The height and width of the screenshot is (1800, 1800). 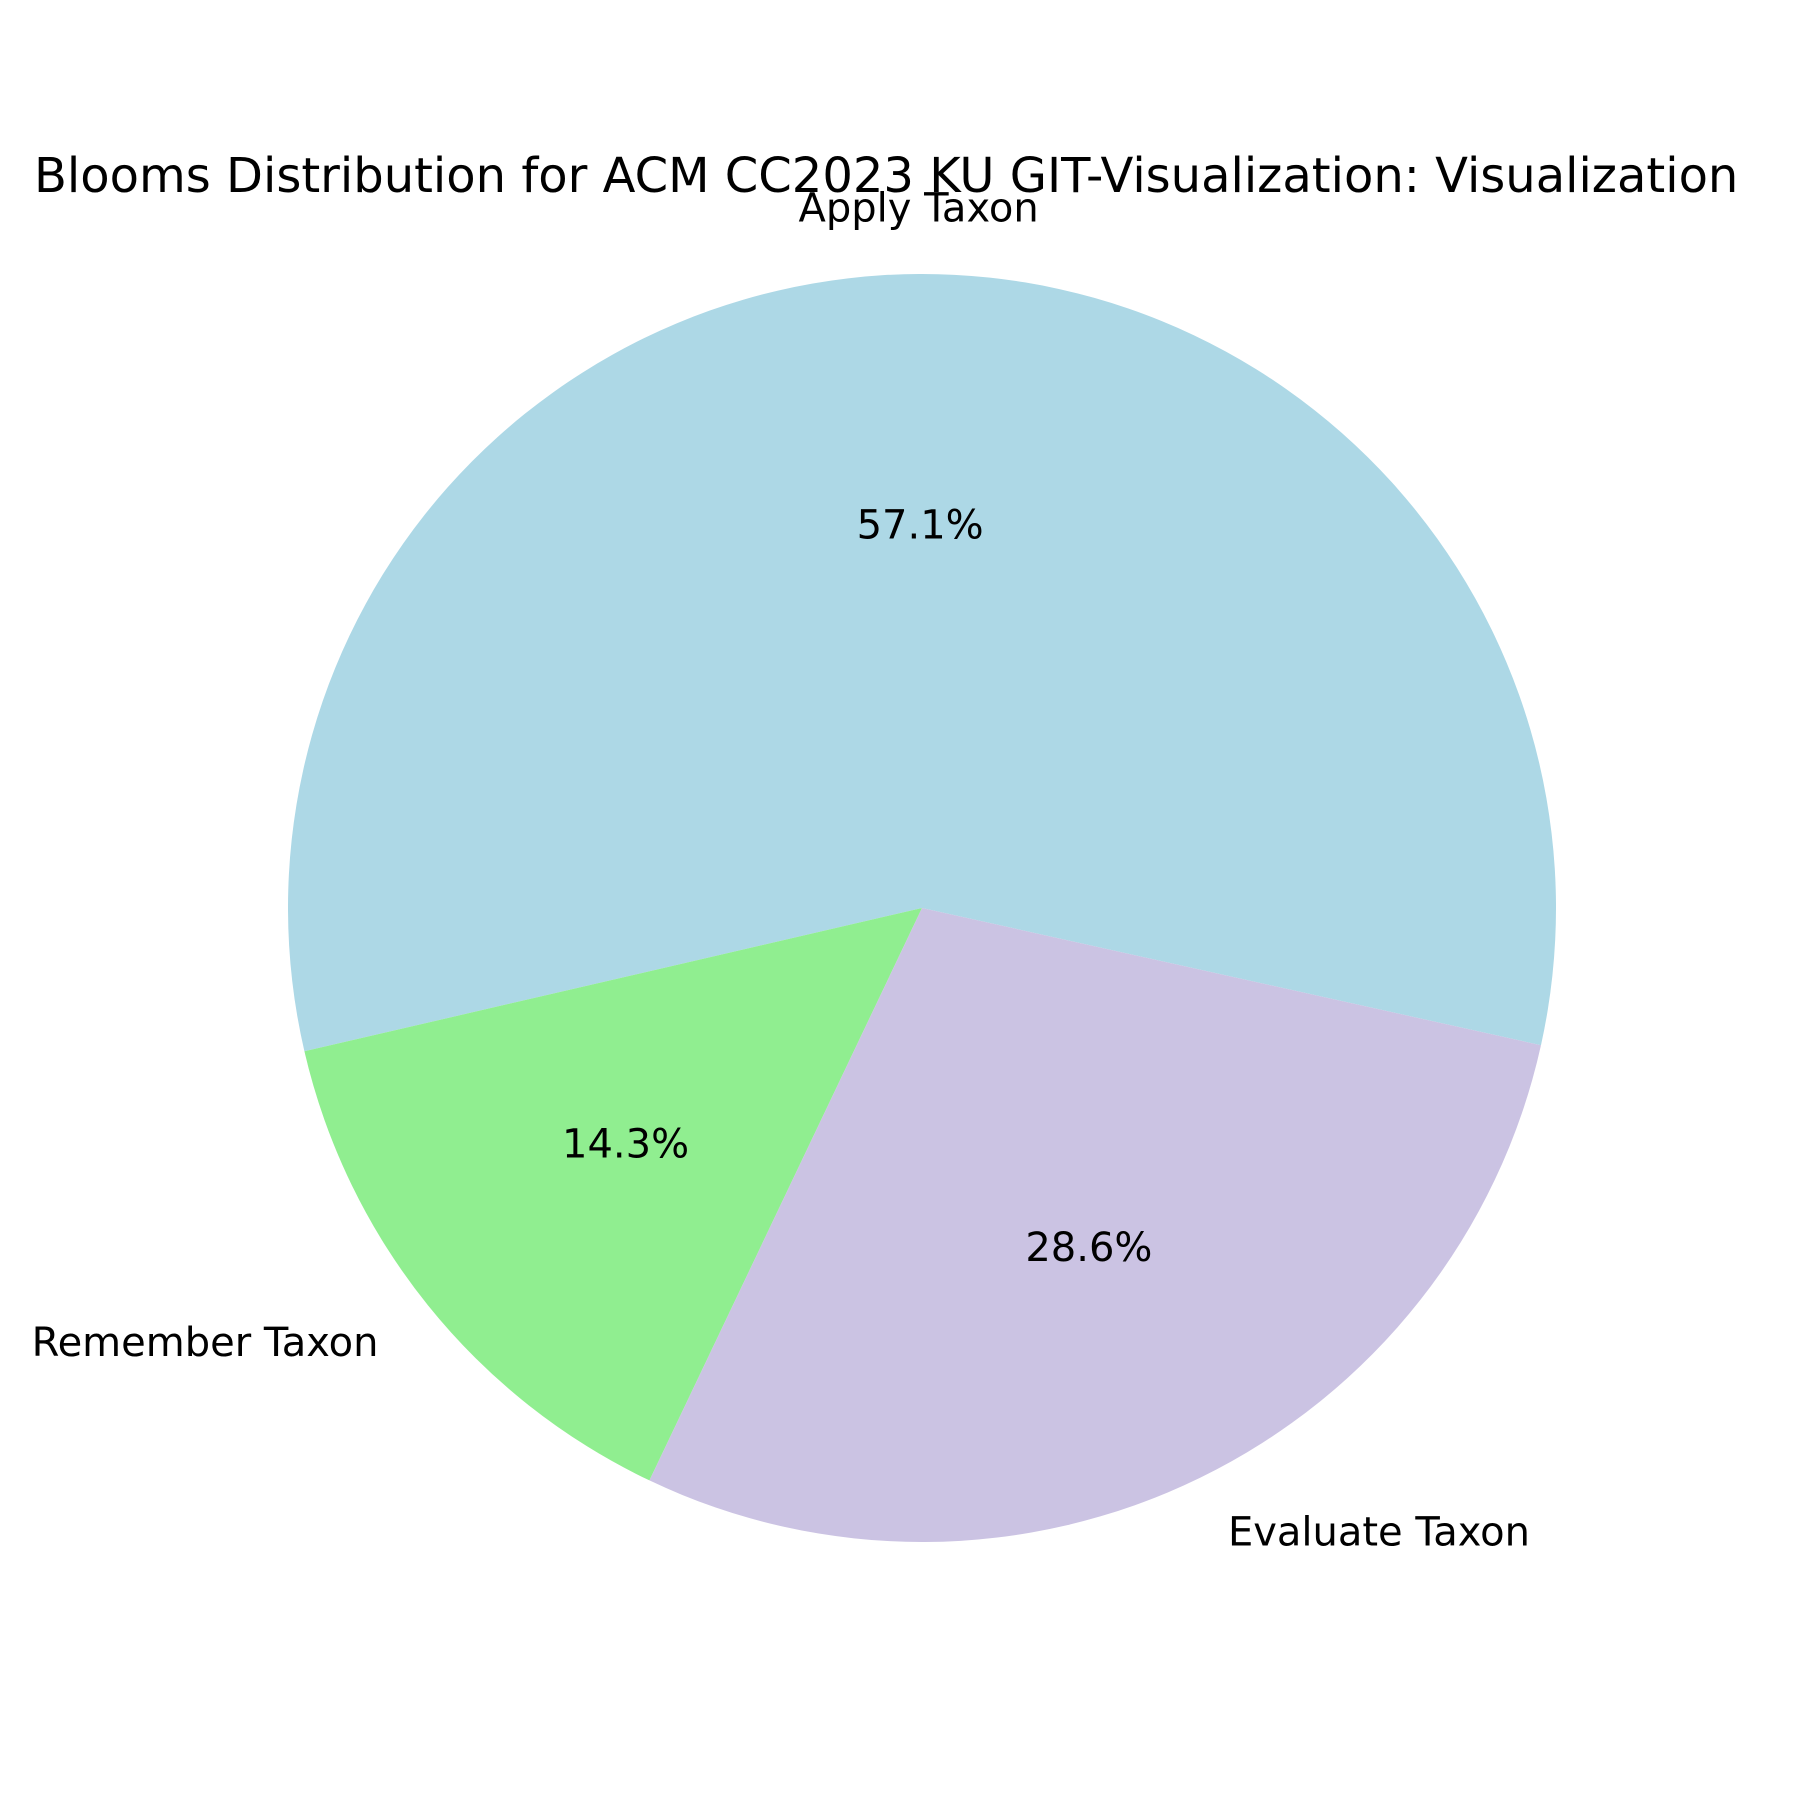 What do you see at coordinates (613, 1194) in the screenshot?
I see `pie-slice-remember-taxon` at bounding box center [613, 1194].